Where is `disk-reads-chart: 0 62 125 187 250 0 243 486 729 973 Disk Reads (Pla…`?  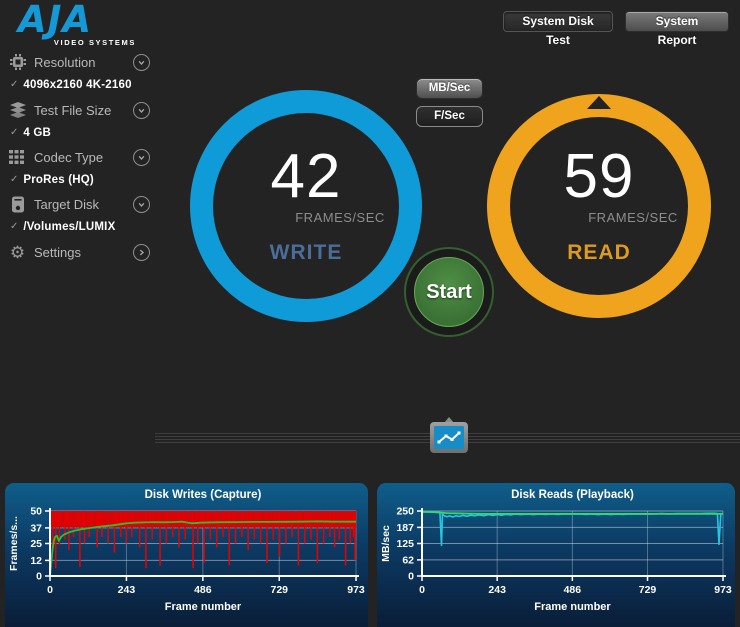
disk-reads-chart: 0 62 125 187 250 0 243 486 729 973 Disk Reads (Pla… is located at coordinates (556, 551).